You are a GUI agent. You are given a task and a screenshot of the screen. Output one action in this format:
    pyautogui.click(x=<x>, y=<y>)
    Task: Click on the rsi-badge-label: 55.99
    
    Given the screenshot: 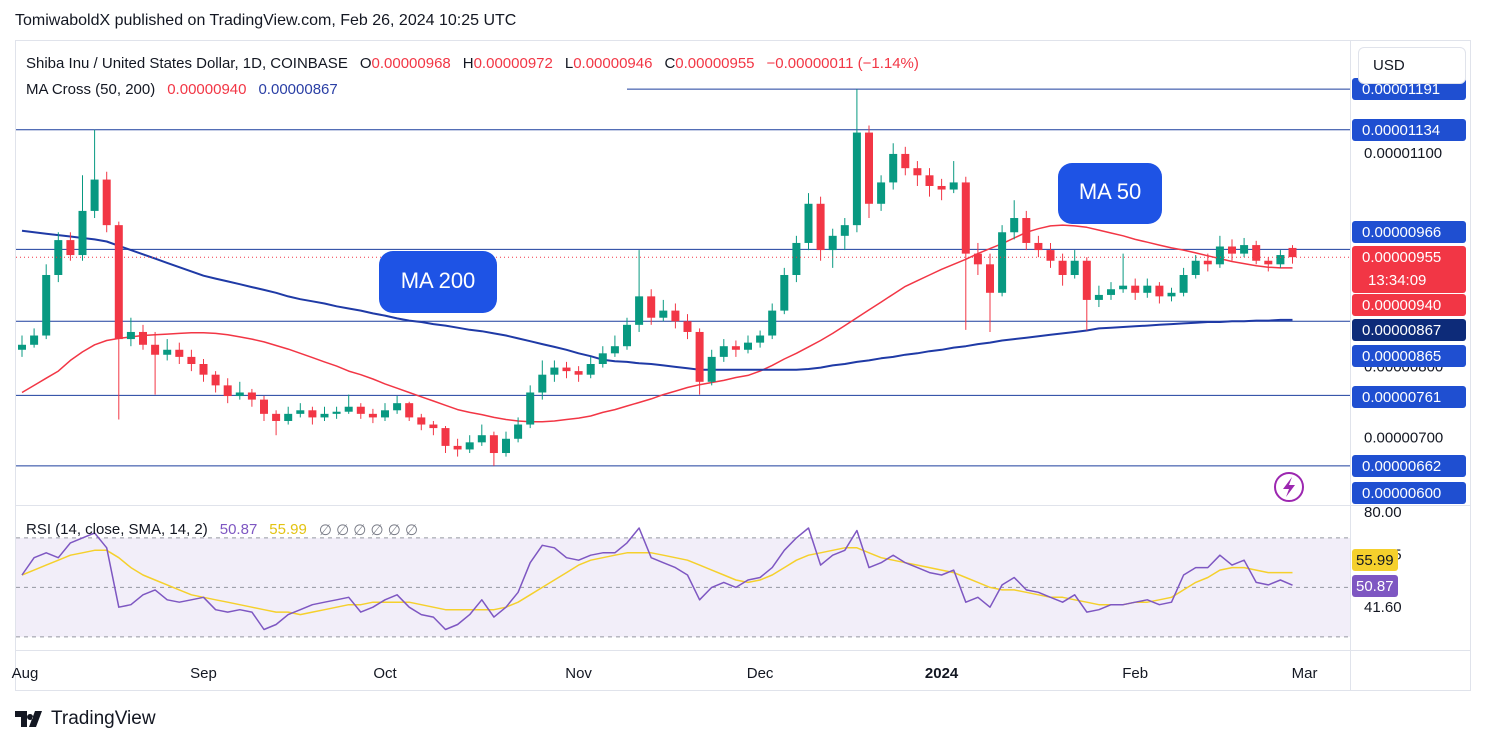 What is the action you would take?
    pyautogui.click(x=1375, y=560)
    